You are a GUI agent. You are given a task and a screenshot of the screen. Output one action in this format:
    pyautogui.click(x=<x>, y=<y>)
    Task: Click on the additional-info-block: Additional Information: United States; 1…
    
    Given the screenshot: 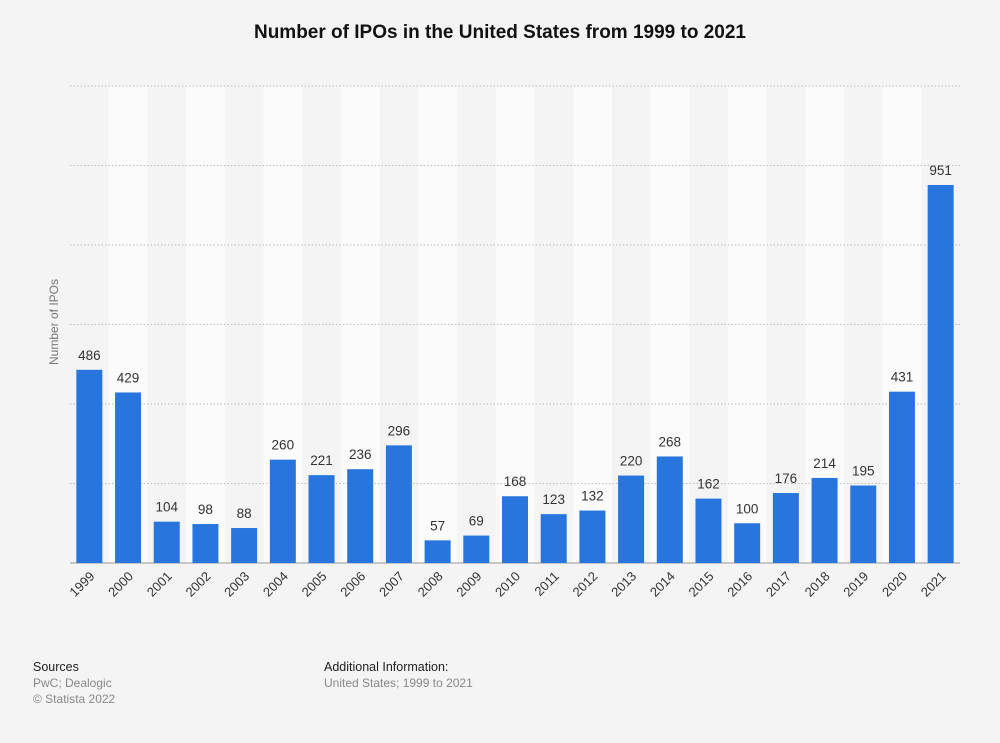 What is the action you would take?
    pyautogui.click(x=398, y=675)
    